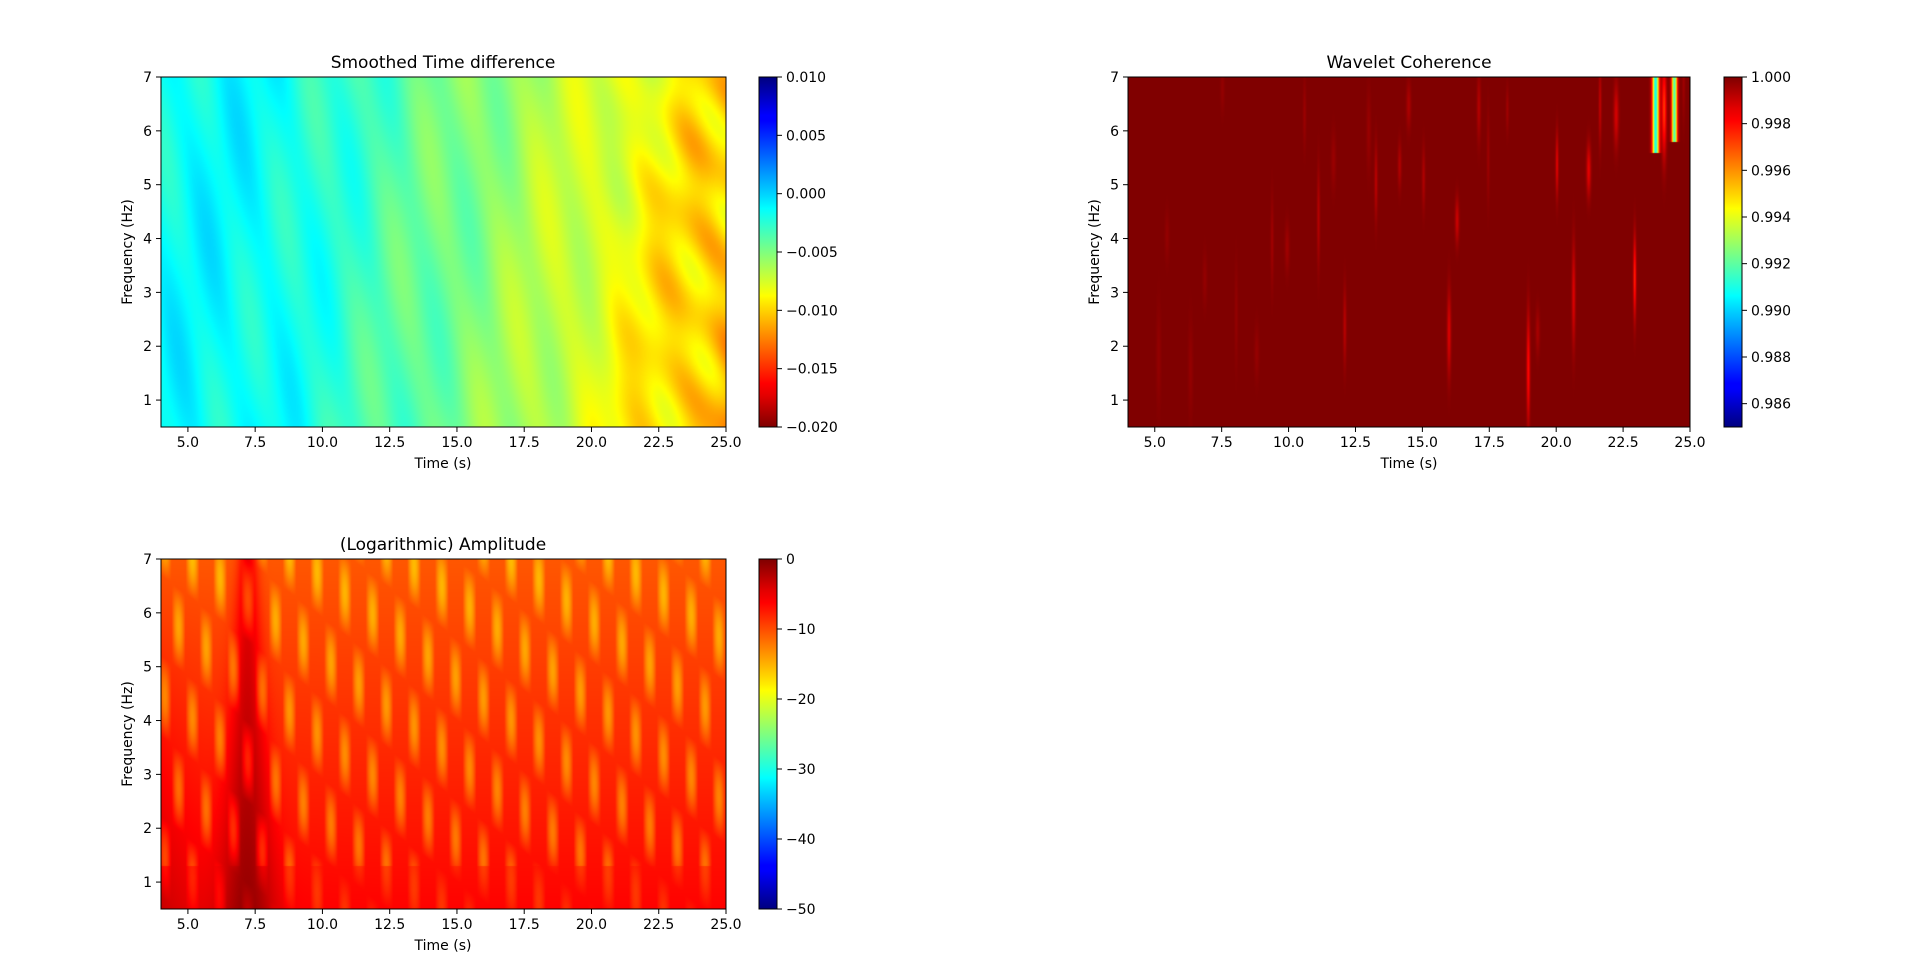 The width and height of the screenshot is (1920, 977). What do you see at coordinates (1771, 218) in the screenshot?
I see `colorbar-tick-label: 0.994` at bounding box center [1771, 218].